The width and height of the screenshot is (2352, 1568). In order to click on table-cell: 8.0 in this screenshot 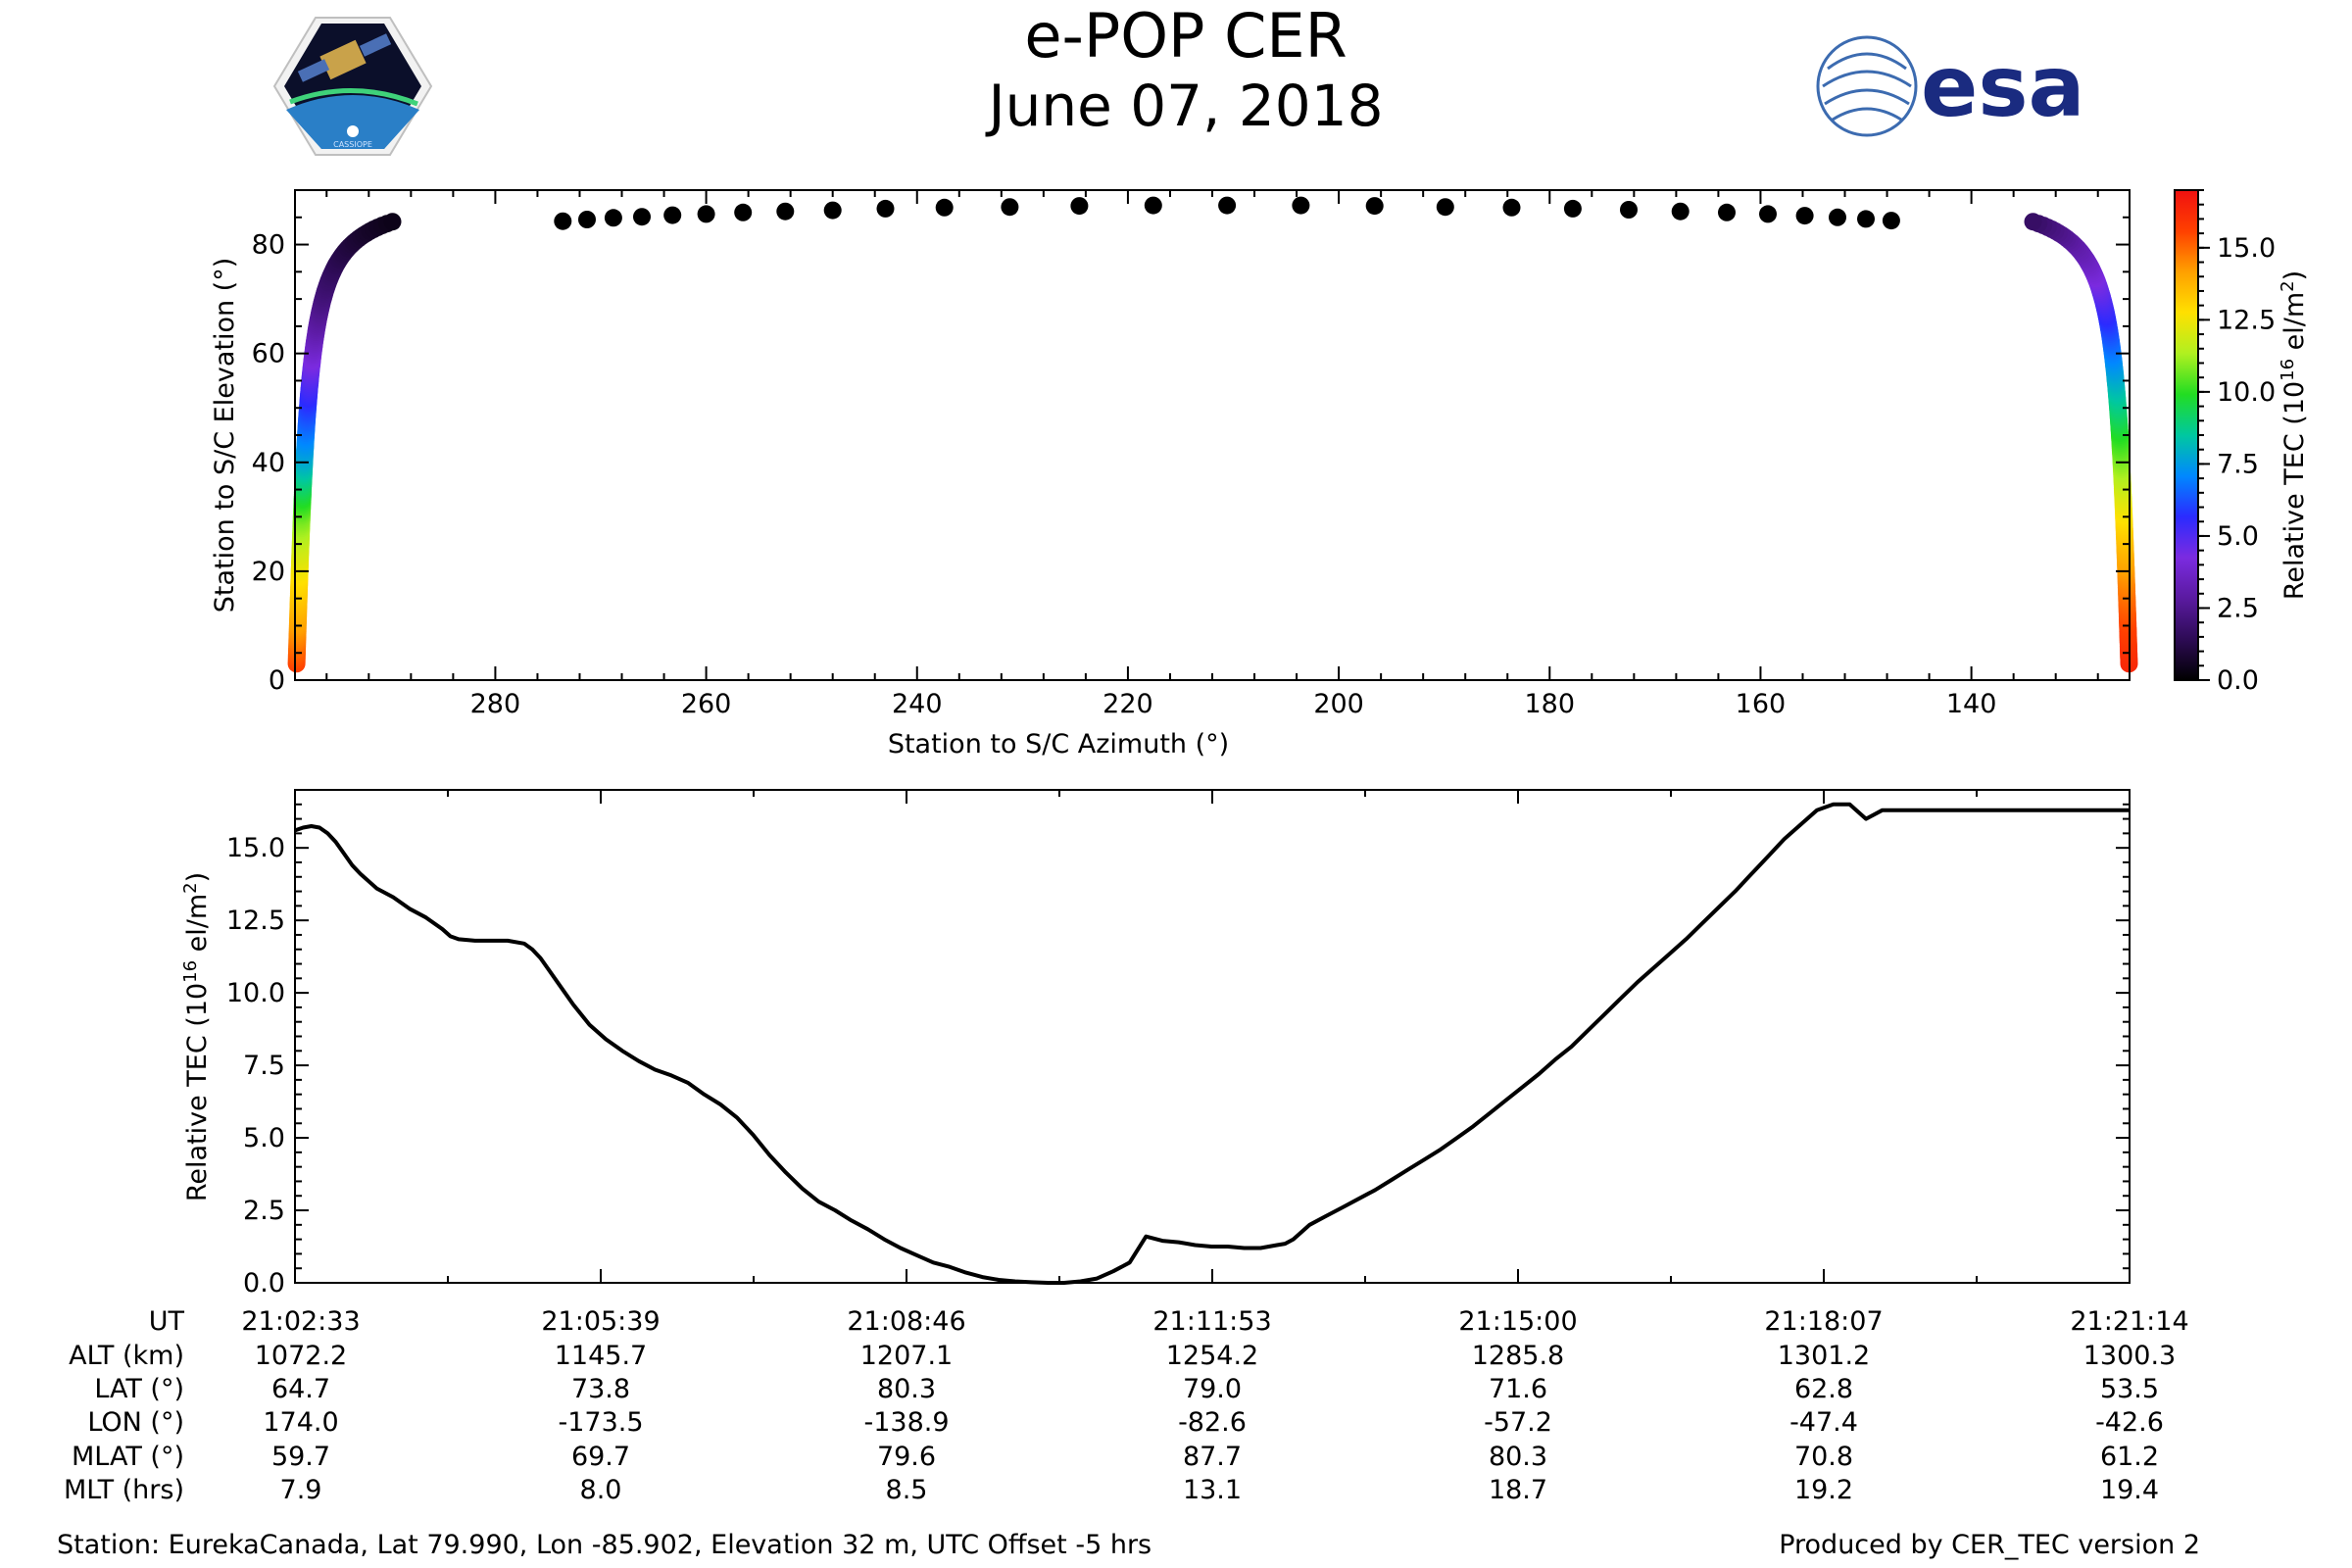, I will do `click(601, 1490)`.